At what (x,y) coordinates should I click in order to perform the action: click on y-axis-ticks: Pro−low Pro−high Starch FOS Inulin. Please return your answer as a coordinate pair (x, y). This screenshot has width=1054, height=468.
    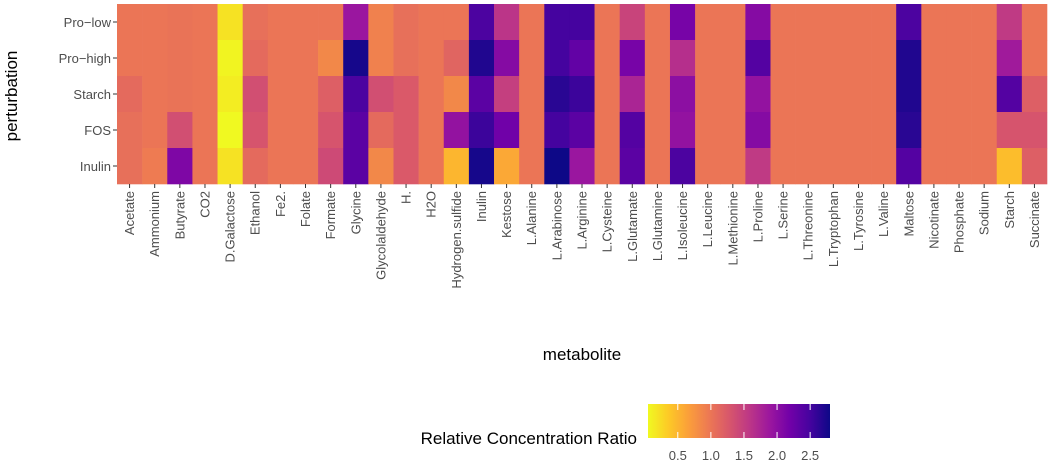
    Looking at the image, I should click on (88, 94).